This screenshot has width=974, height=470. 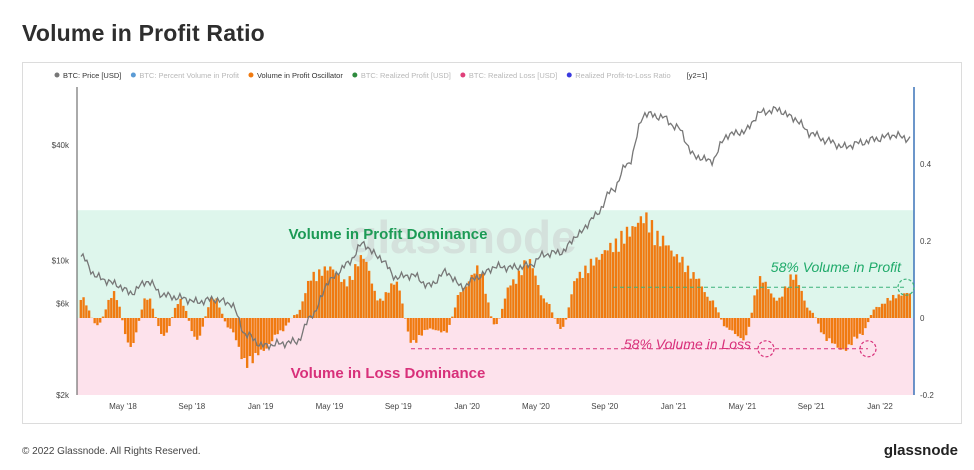 What do you see at coordinates (618, 75) in the screenshot?
I see `legend-item: Realized Profit-to-Loss Ratio` at bounding box center [618, 75].